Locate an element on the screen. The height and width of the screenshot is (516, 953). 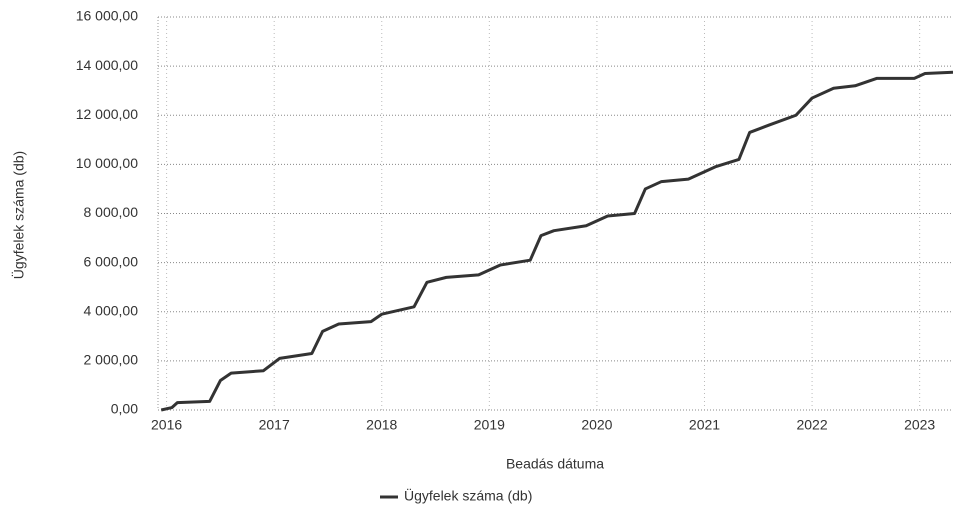
y-tick-label: 6 000,00 is located at coordinates (111, 261).